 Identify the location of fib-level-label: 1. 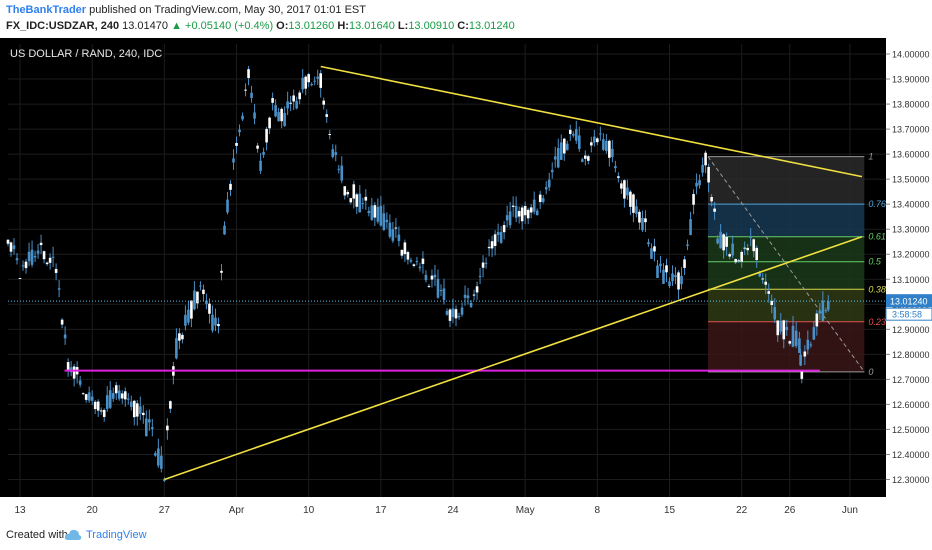
(870, 157).